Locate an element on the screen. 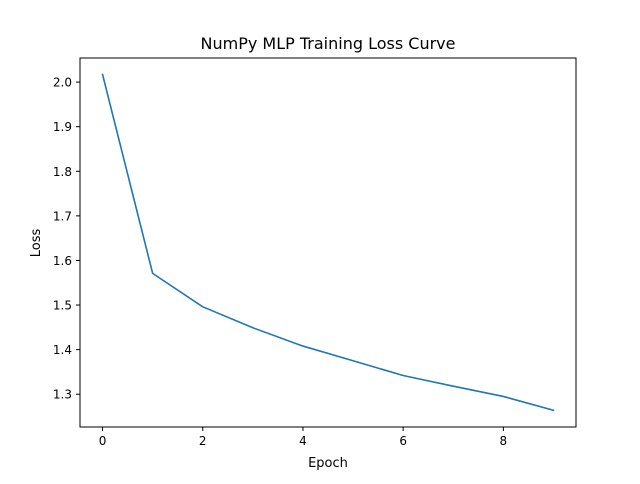  y-tick-label: 1.5 is located at coordinates (62, 306).